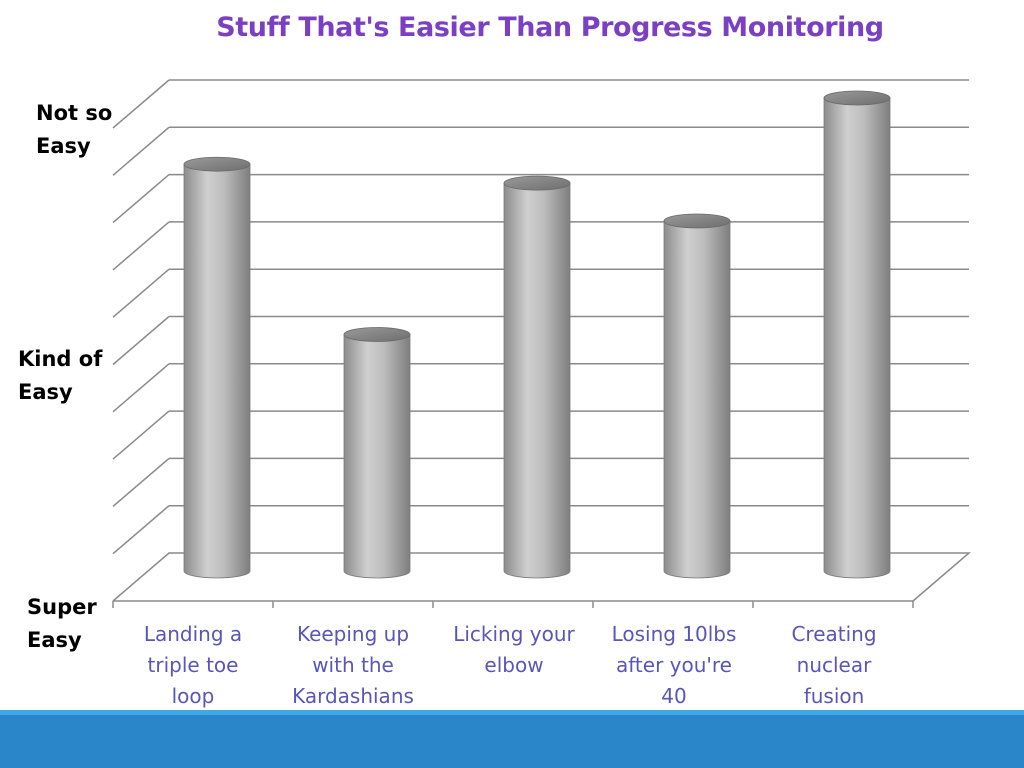 This screenshot has width=1024, height=768. Describe the element at coordinates (62, 624) in the screenshot. I see `y-tick-label-super-easy: Super Easy` at that location.